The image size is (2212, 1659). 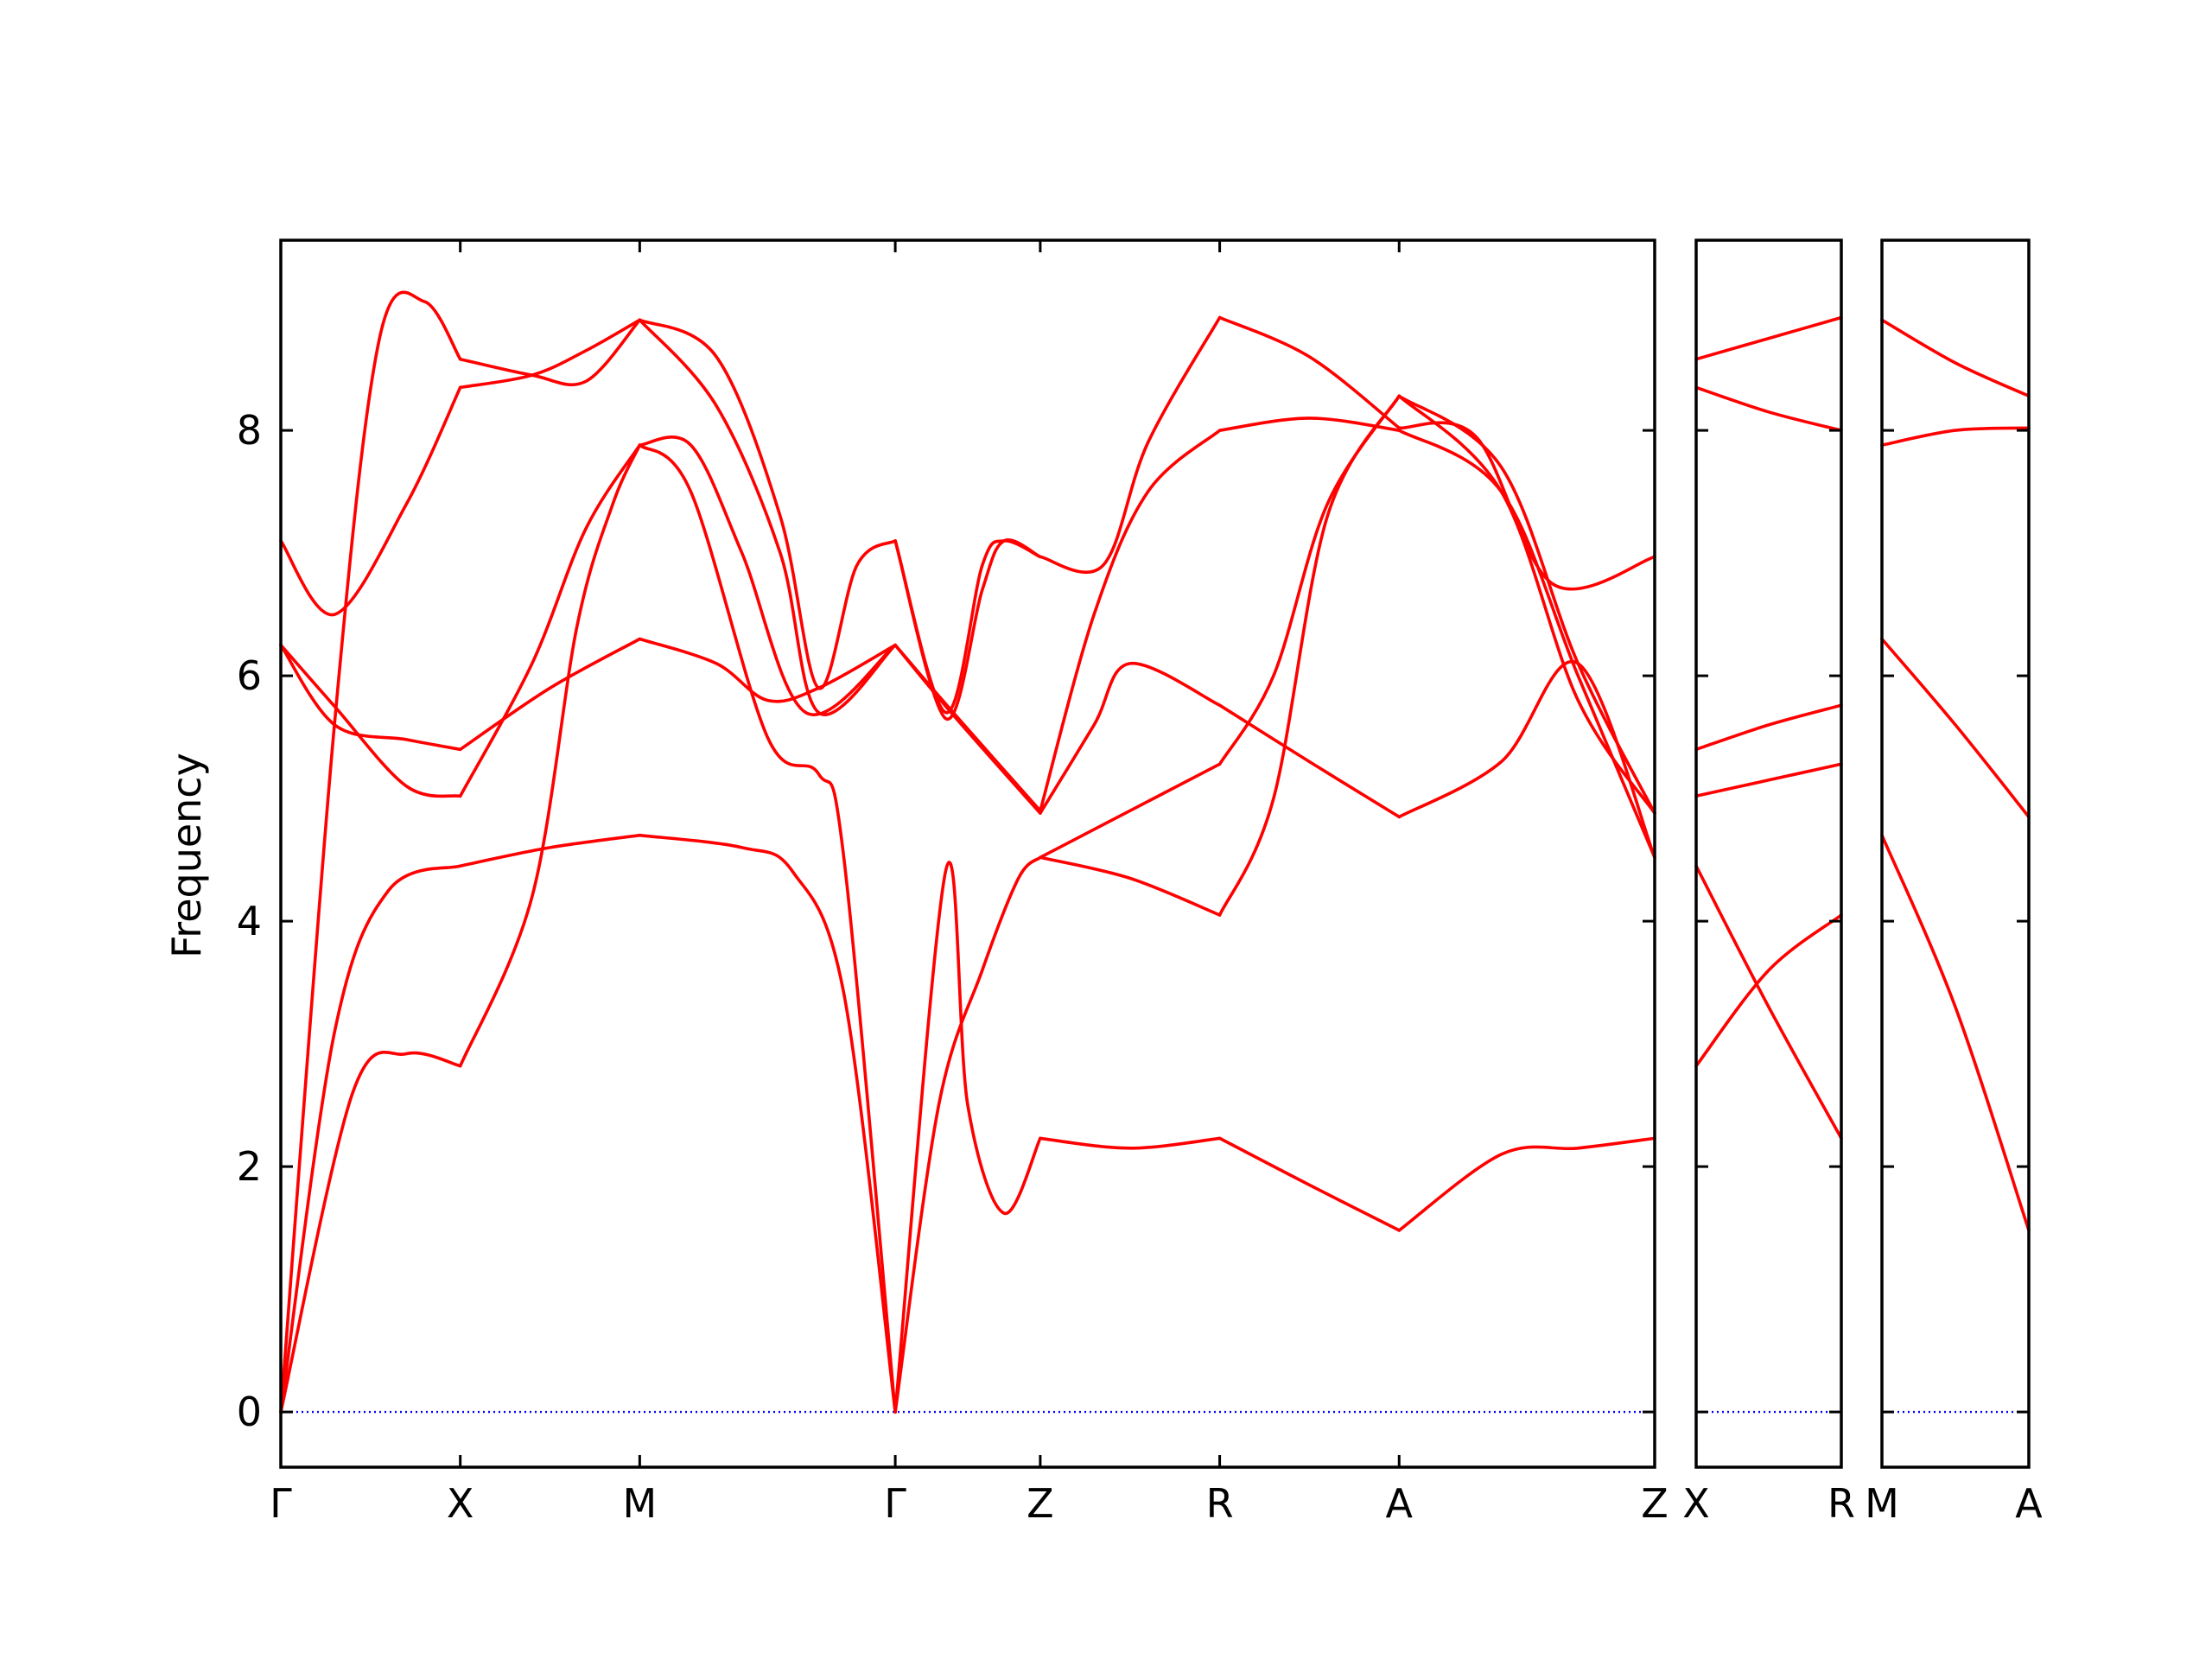 I want to click on y-tick-label: 0, so click(x=249, y=1412).